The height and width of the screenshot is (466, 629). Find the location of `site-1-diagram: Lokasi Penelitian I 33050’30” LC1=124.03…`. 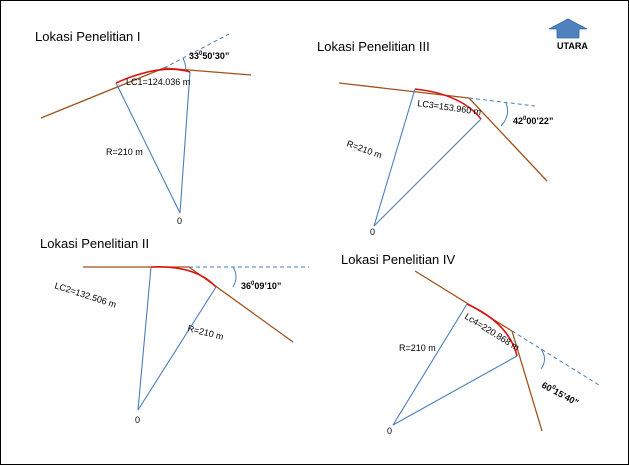

site-1-diagram: Lokasi Penelitian I 33050’30” LC1=124.03… is located at coordinates (143, 127).